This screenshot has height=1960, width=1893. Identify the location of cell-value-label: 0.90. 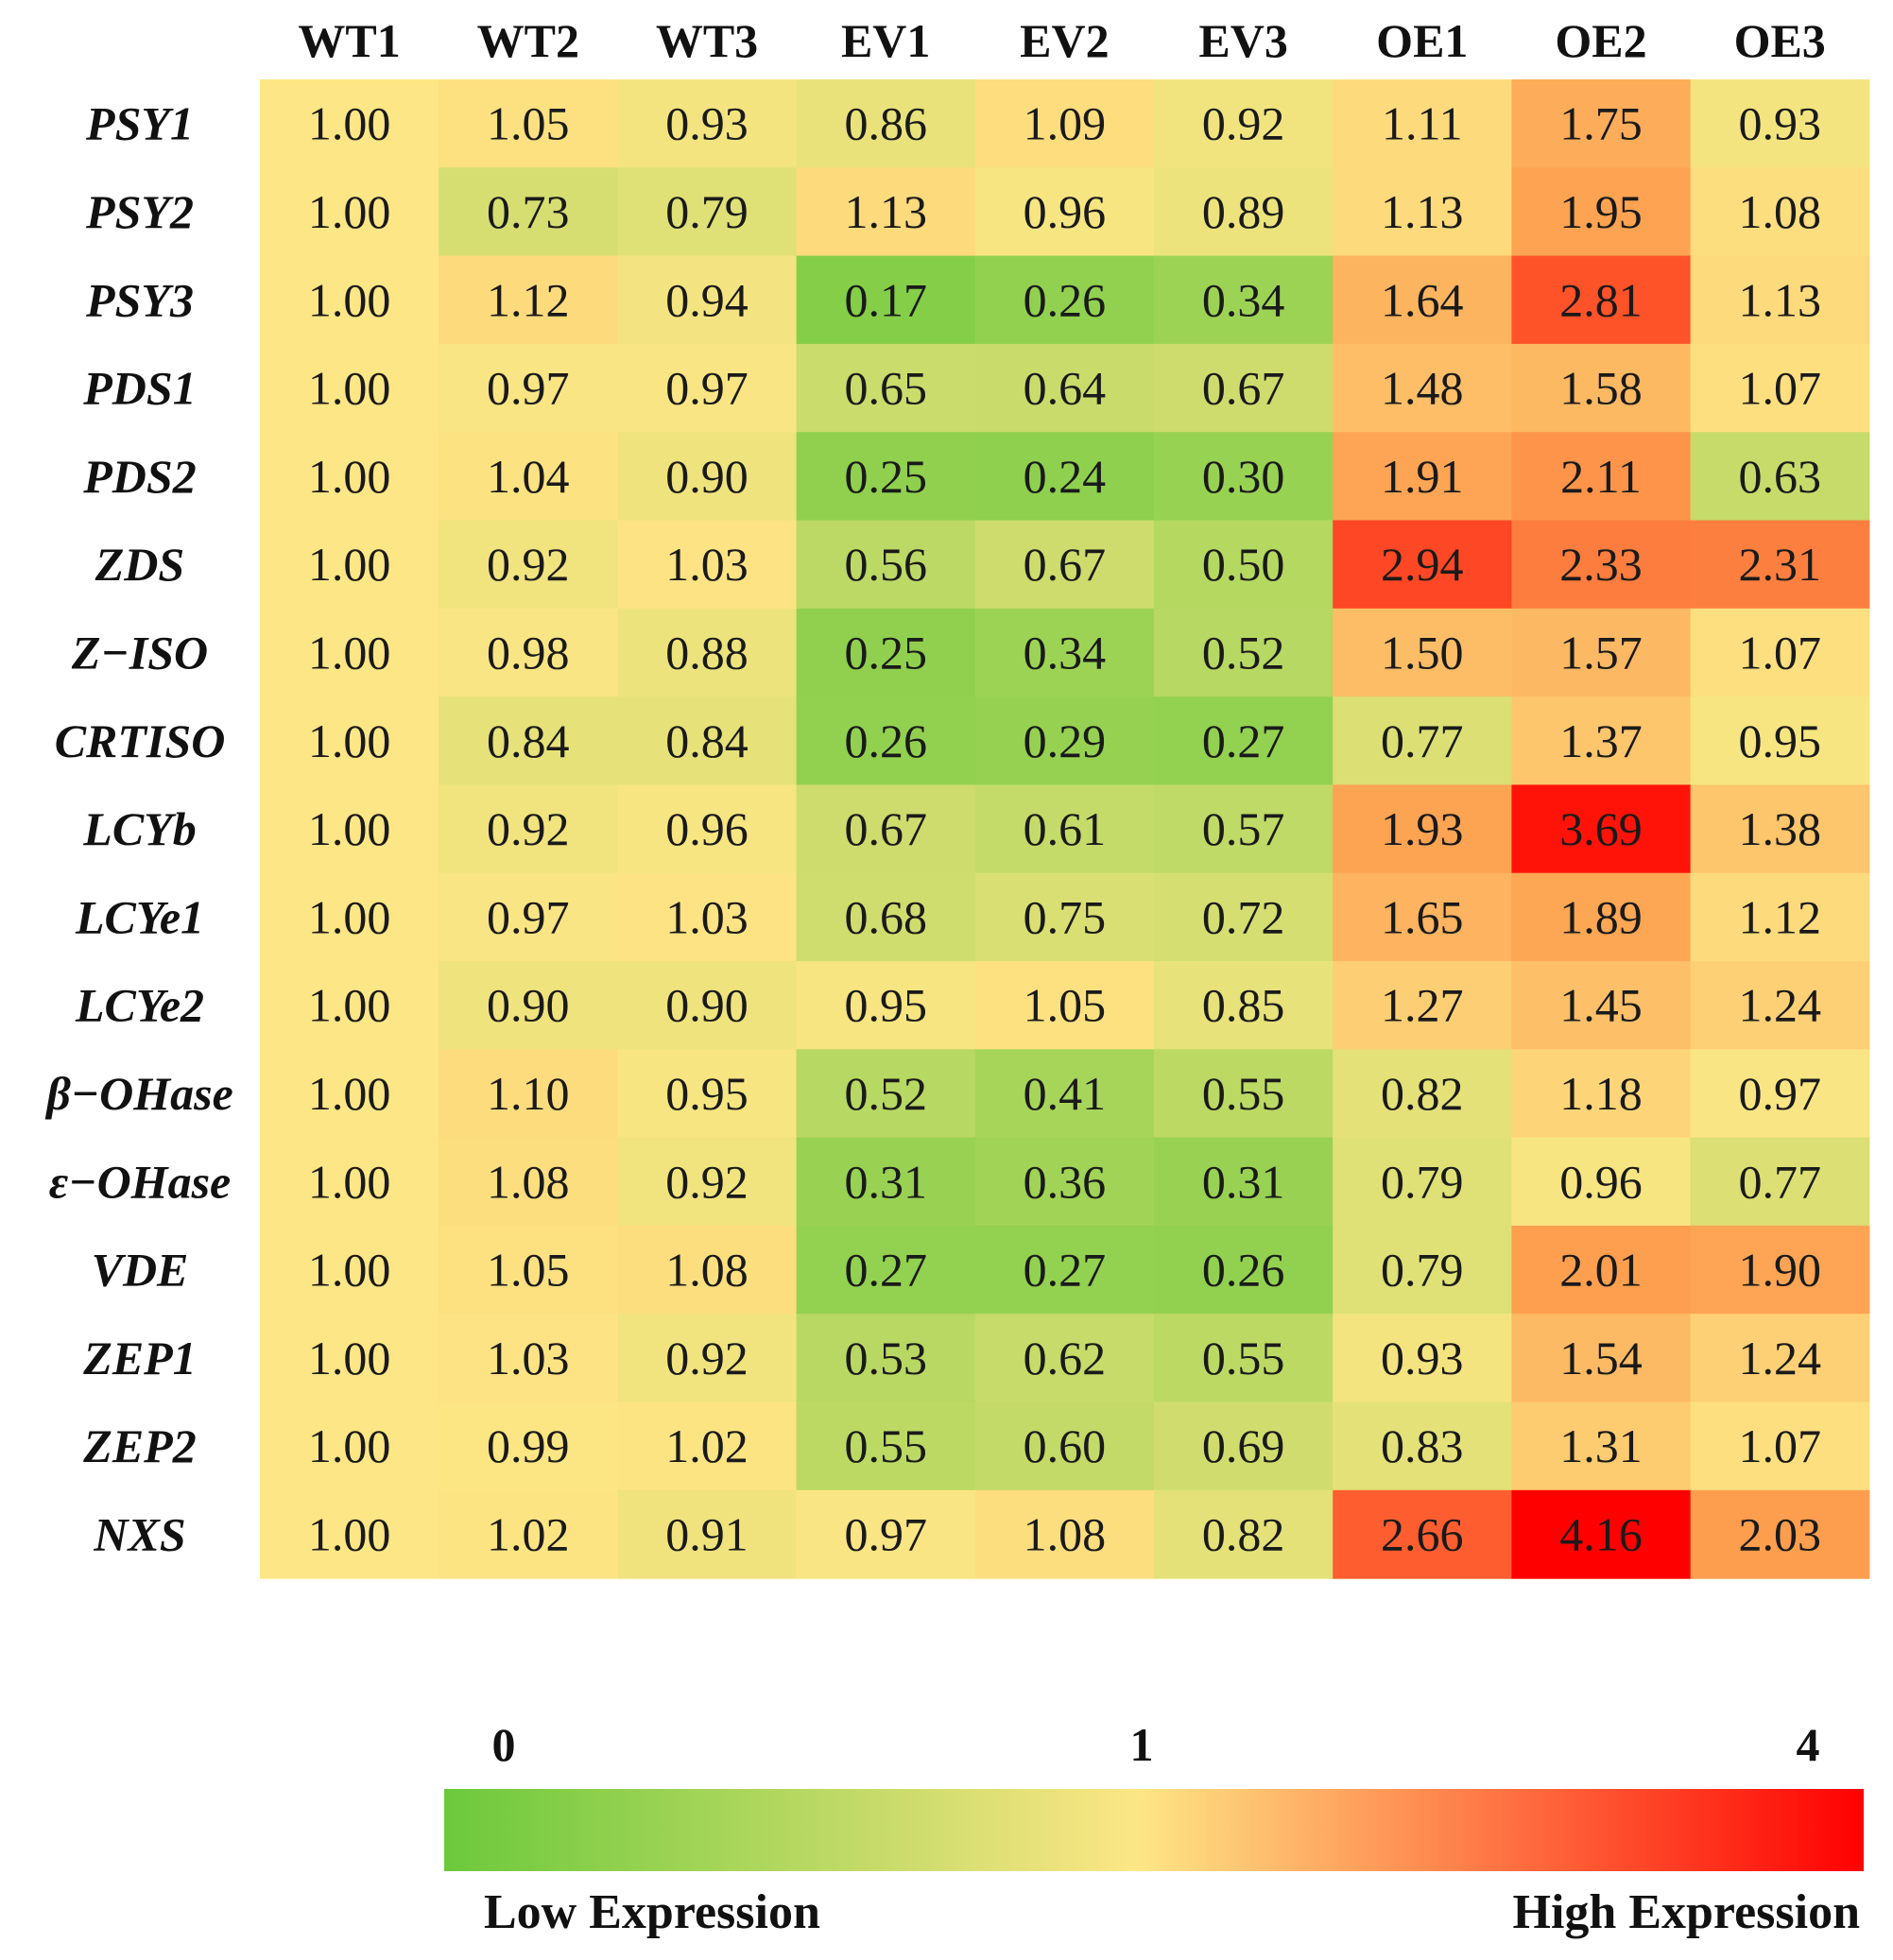
(707, 476).